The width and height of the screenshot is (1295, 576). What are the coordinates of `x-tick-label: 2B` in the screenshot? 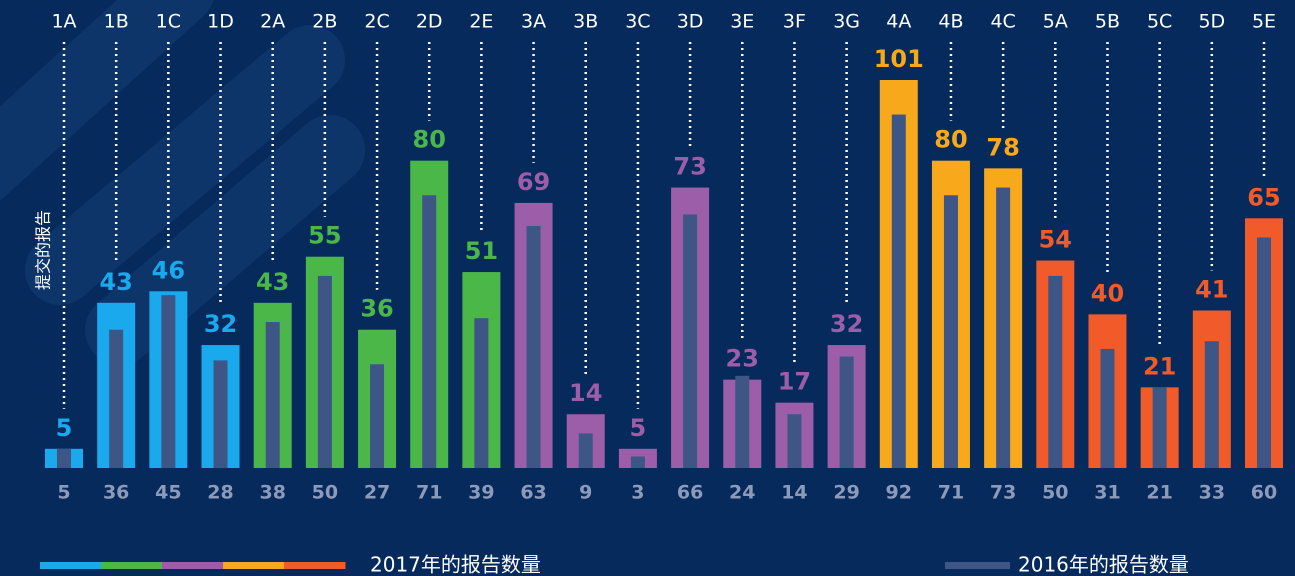 It's located at (324, 22).